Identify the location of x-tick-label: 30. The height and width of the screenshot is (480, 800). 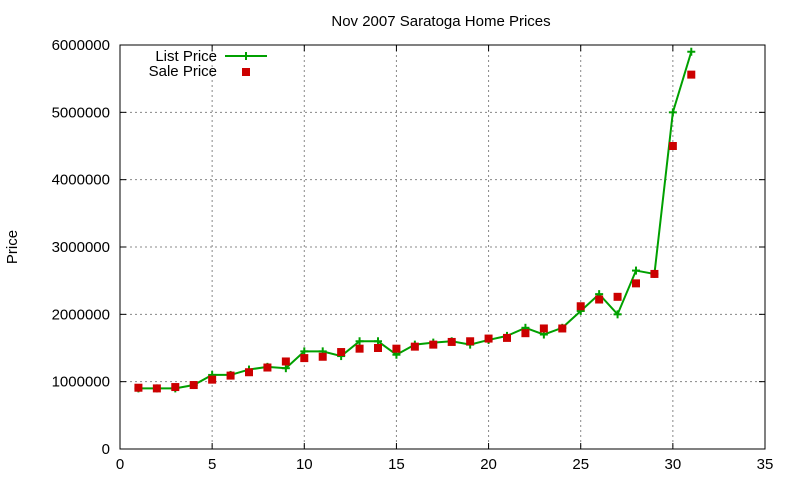
(673, 464).